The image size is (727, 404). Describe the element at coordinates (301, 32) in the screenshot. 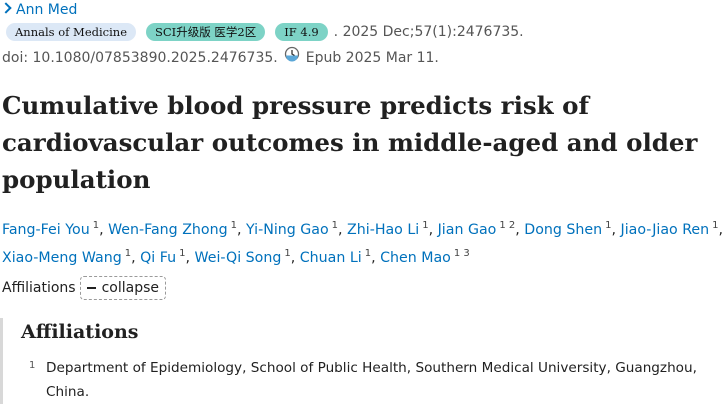

I see `impact-factor-badge: IF 4.9` at that location.